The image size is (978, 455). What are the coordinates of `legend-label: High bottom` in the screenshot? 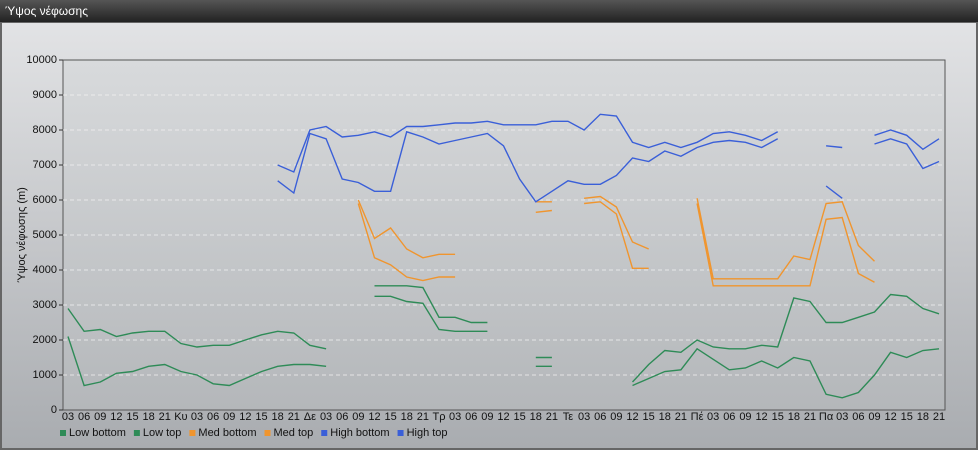 It's located at (359, 433).